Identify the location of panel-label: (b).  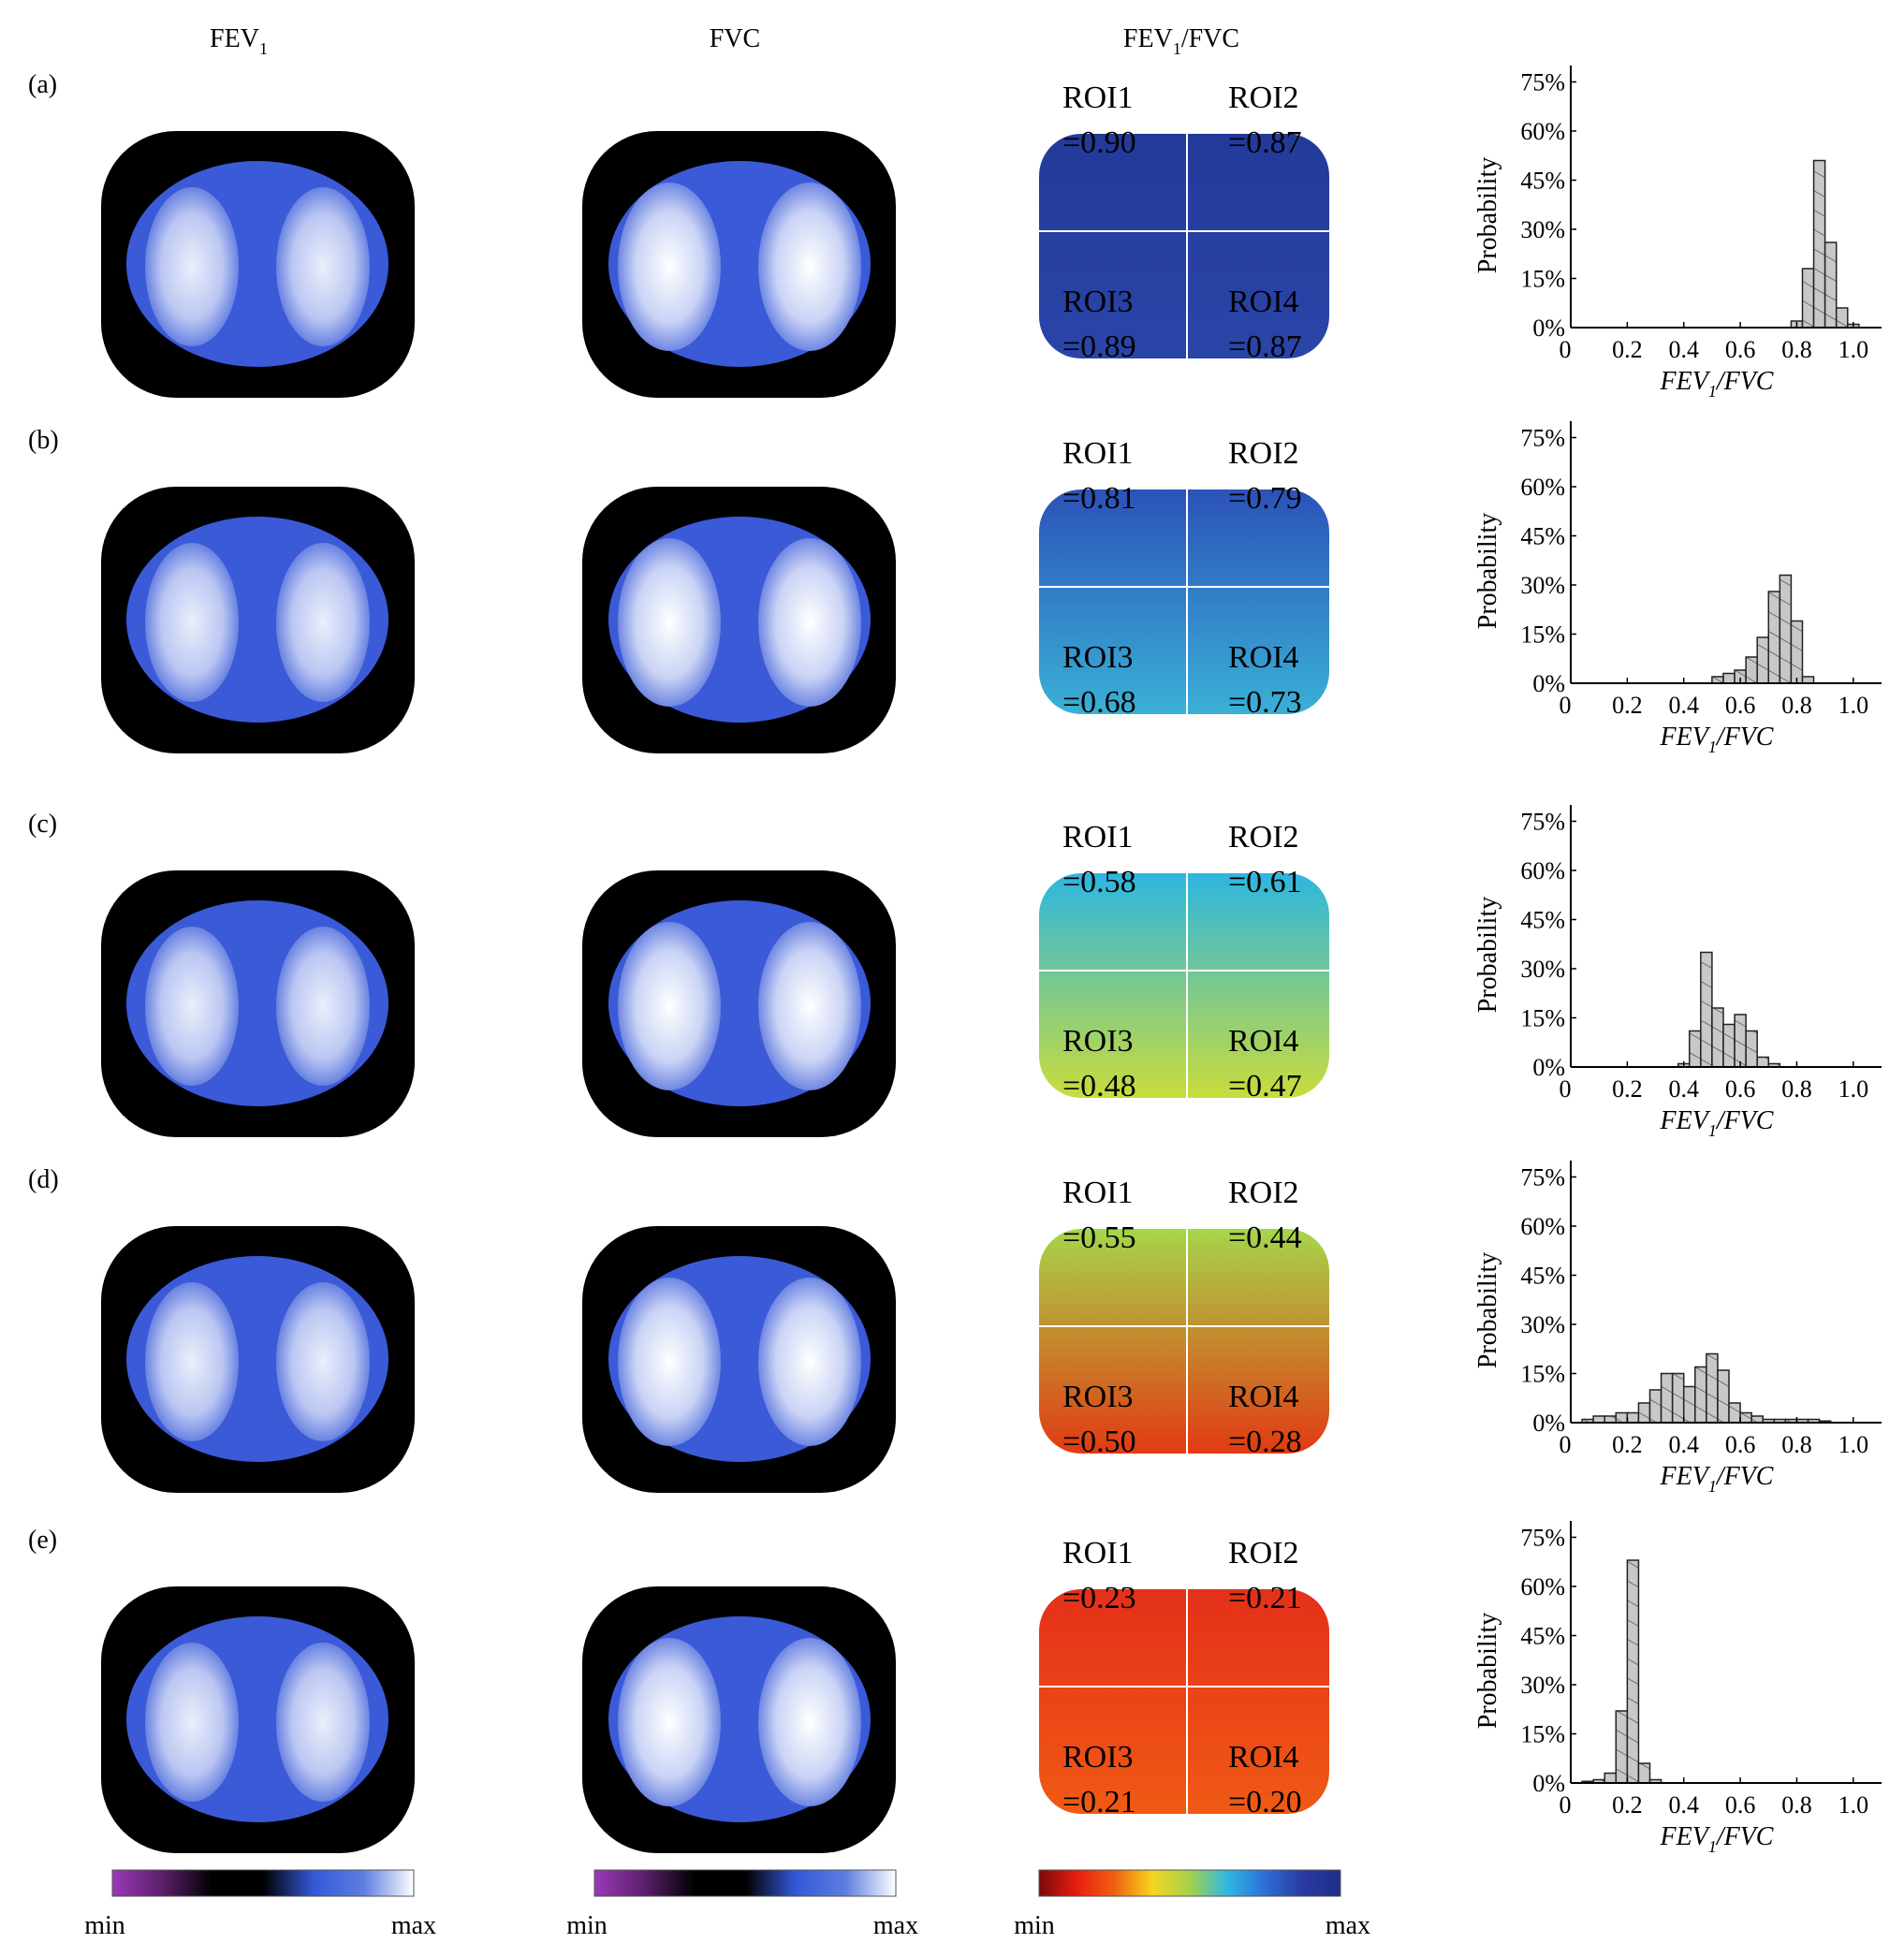
(43, 440).